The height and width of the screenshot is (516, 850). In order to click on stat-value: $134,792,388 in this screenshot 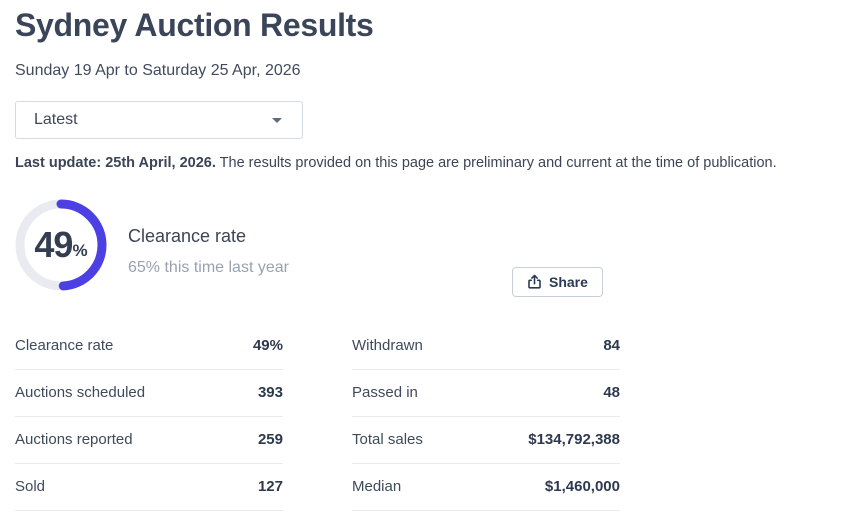, I will do `click(574, 439)`.